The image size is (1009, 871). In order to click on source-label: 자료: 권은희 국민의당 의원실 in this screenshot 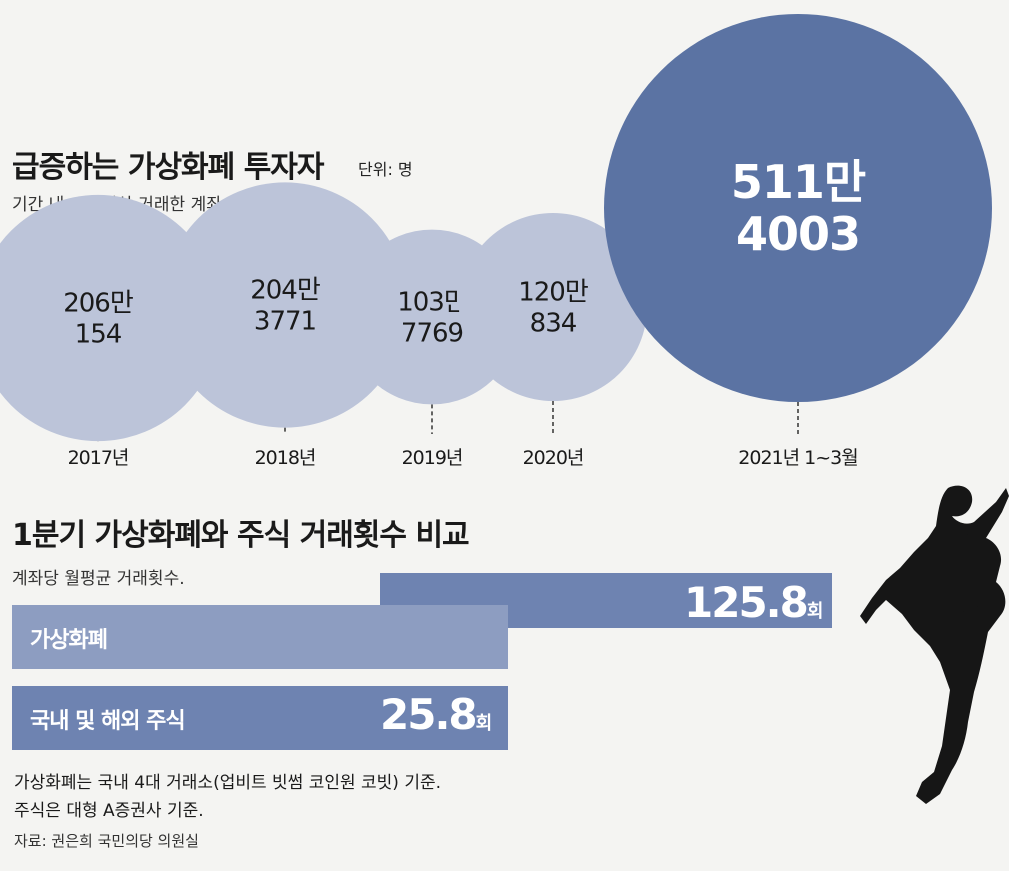, I will do `click(106, 841)`.